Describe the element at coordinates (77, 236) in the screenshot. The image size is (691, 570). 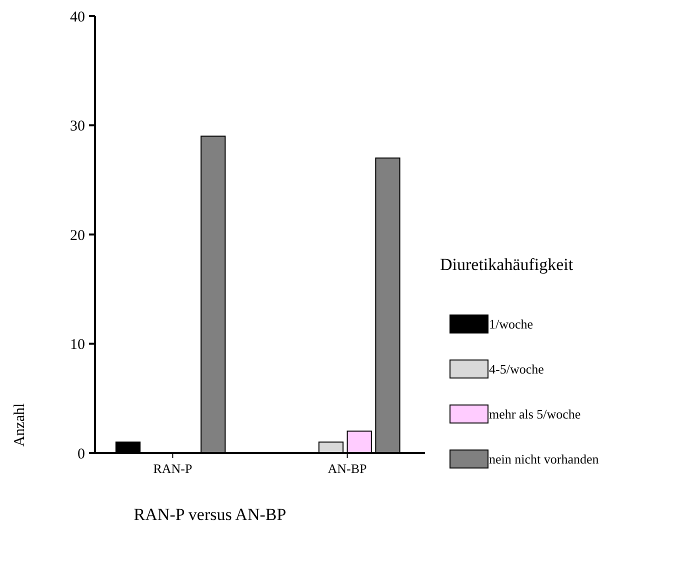
I see `y-tick-label: 20` at that location.